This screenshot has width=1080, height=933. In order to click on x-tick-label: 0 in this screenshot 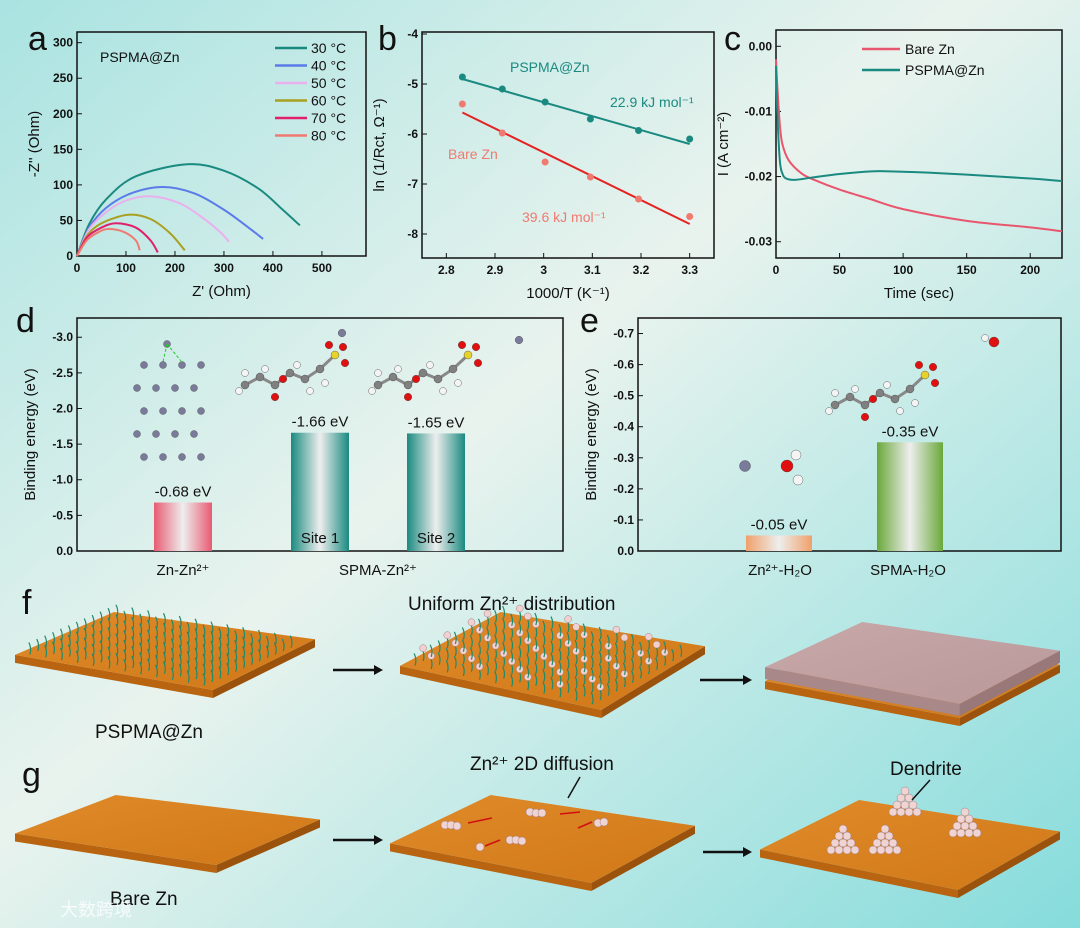, I will do `click(77, 268)`.